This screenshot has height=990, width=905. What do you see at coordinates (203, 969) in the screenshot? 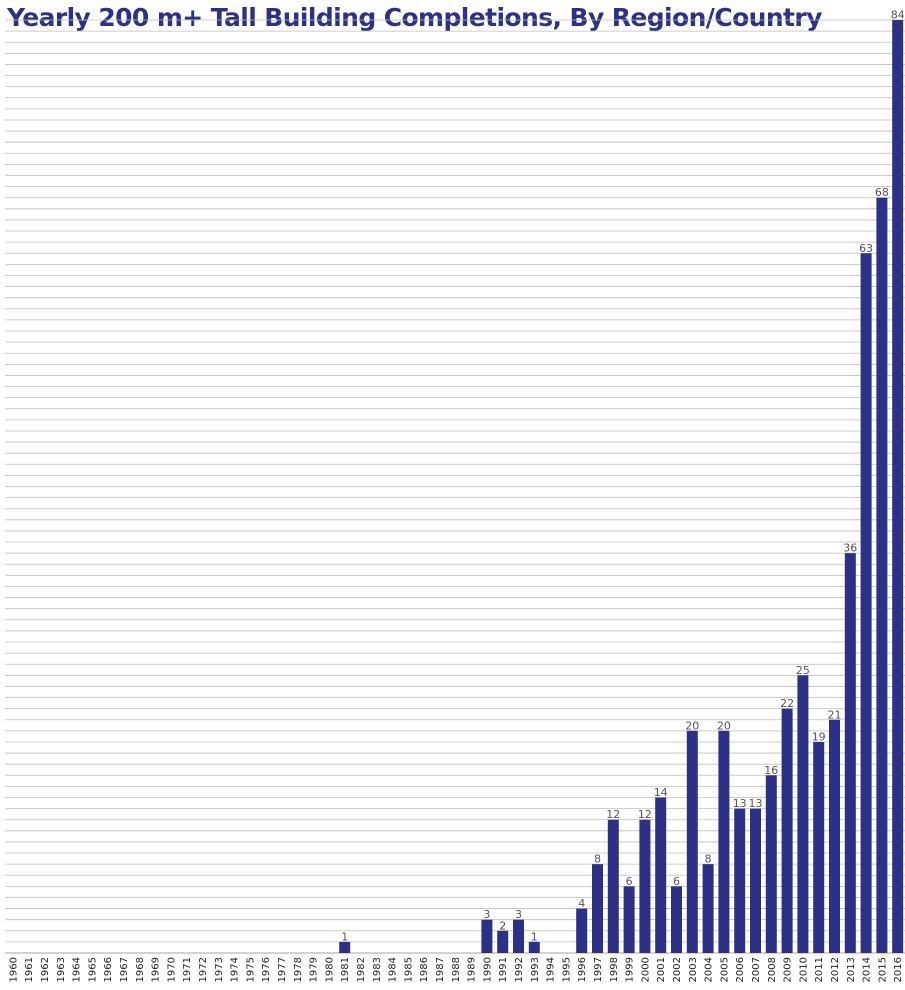
I see `x-tick-label: 1972` at bounding box center [203, 969].